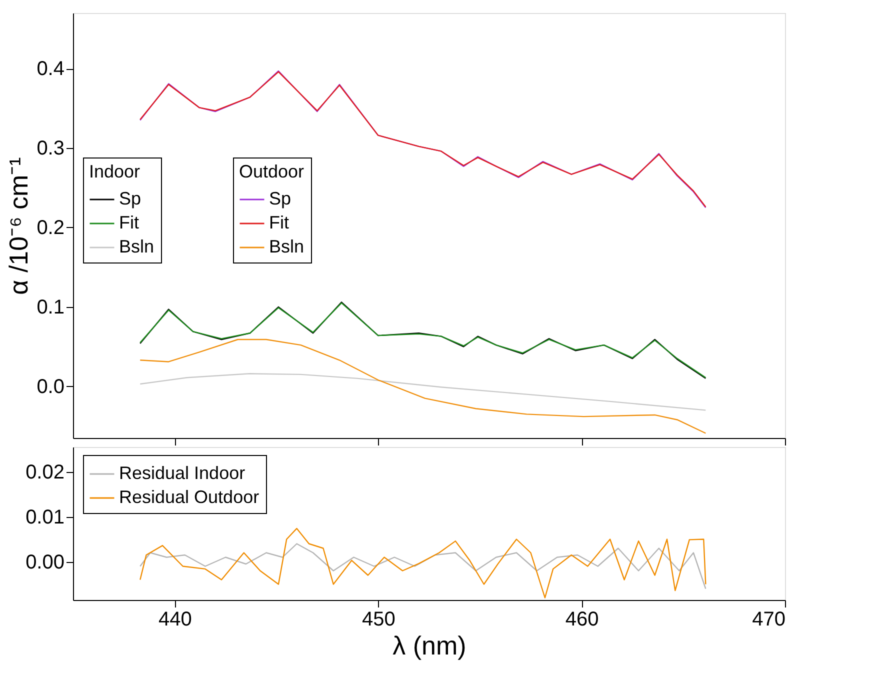 This screenshot has width=882, height=673. Describe the element at coordinates (175, 619) in the screenshot. I see `x-tick-label: 440` at that location.